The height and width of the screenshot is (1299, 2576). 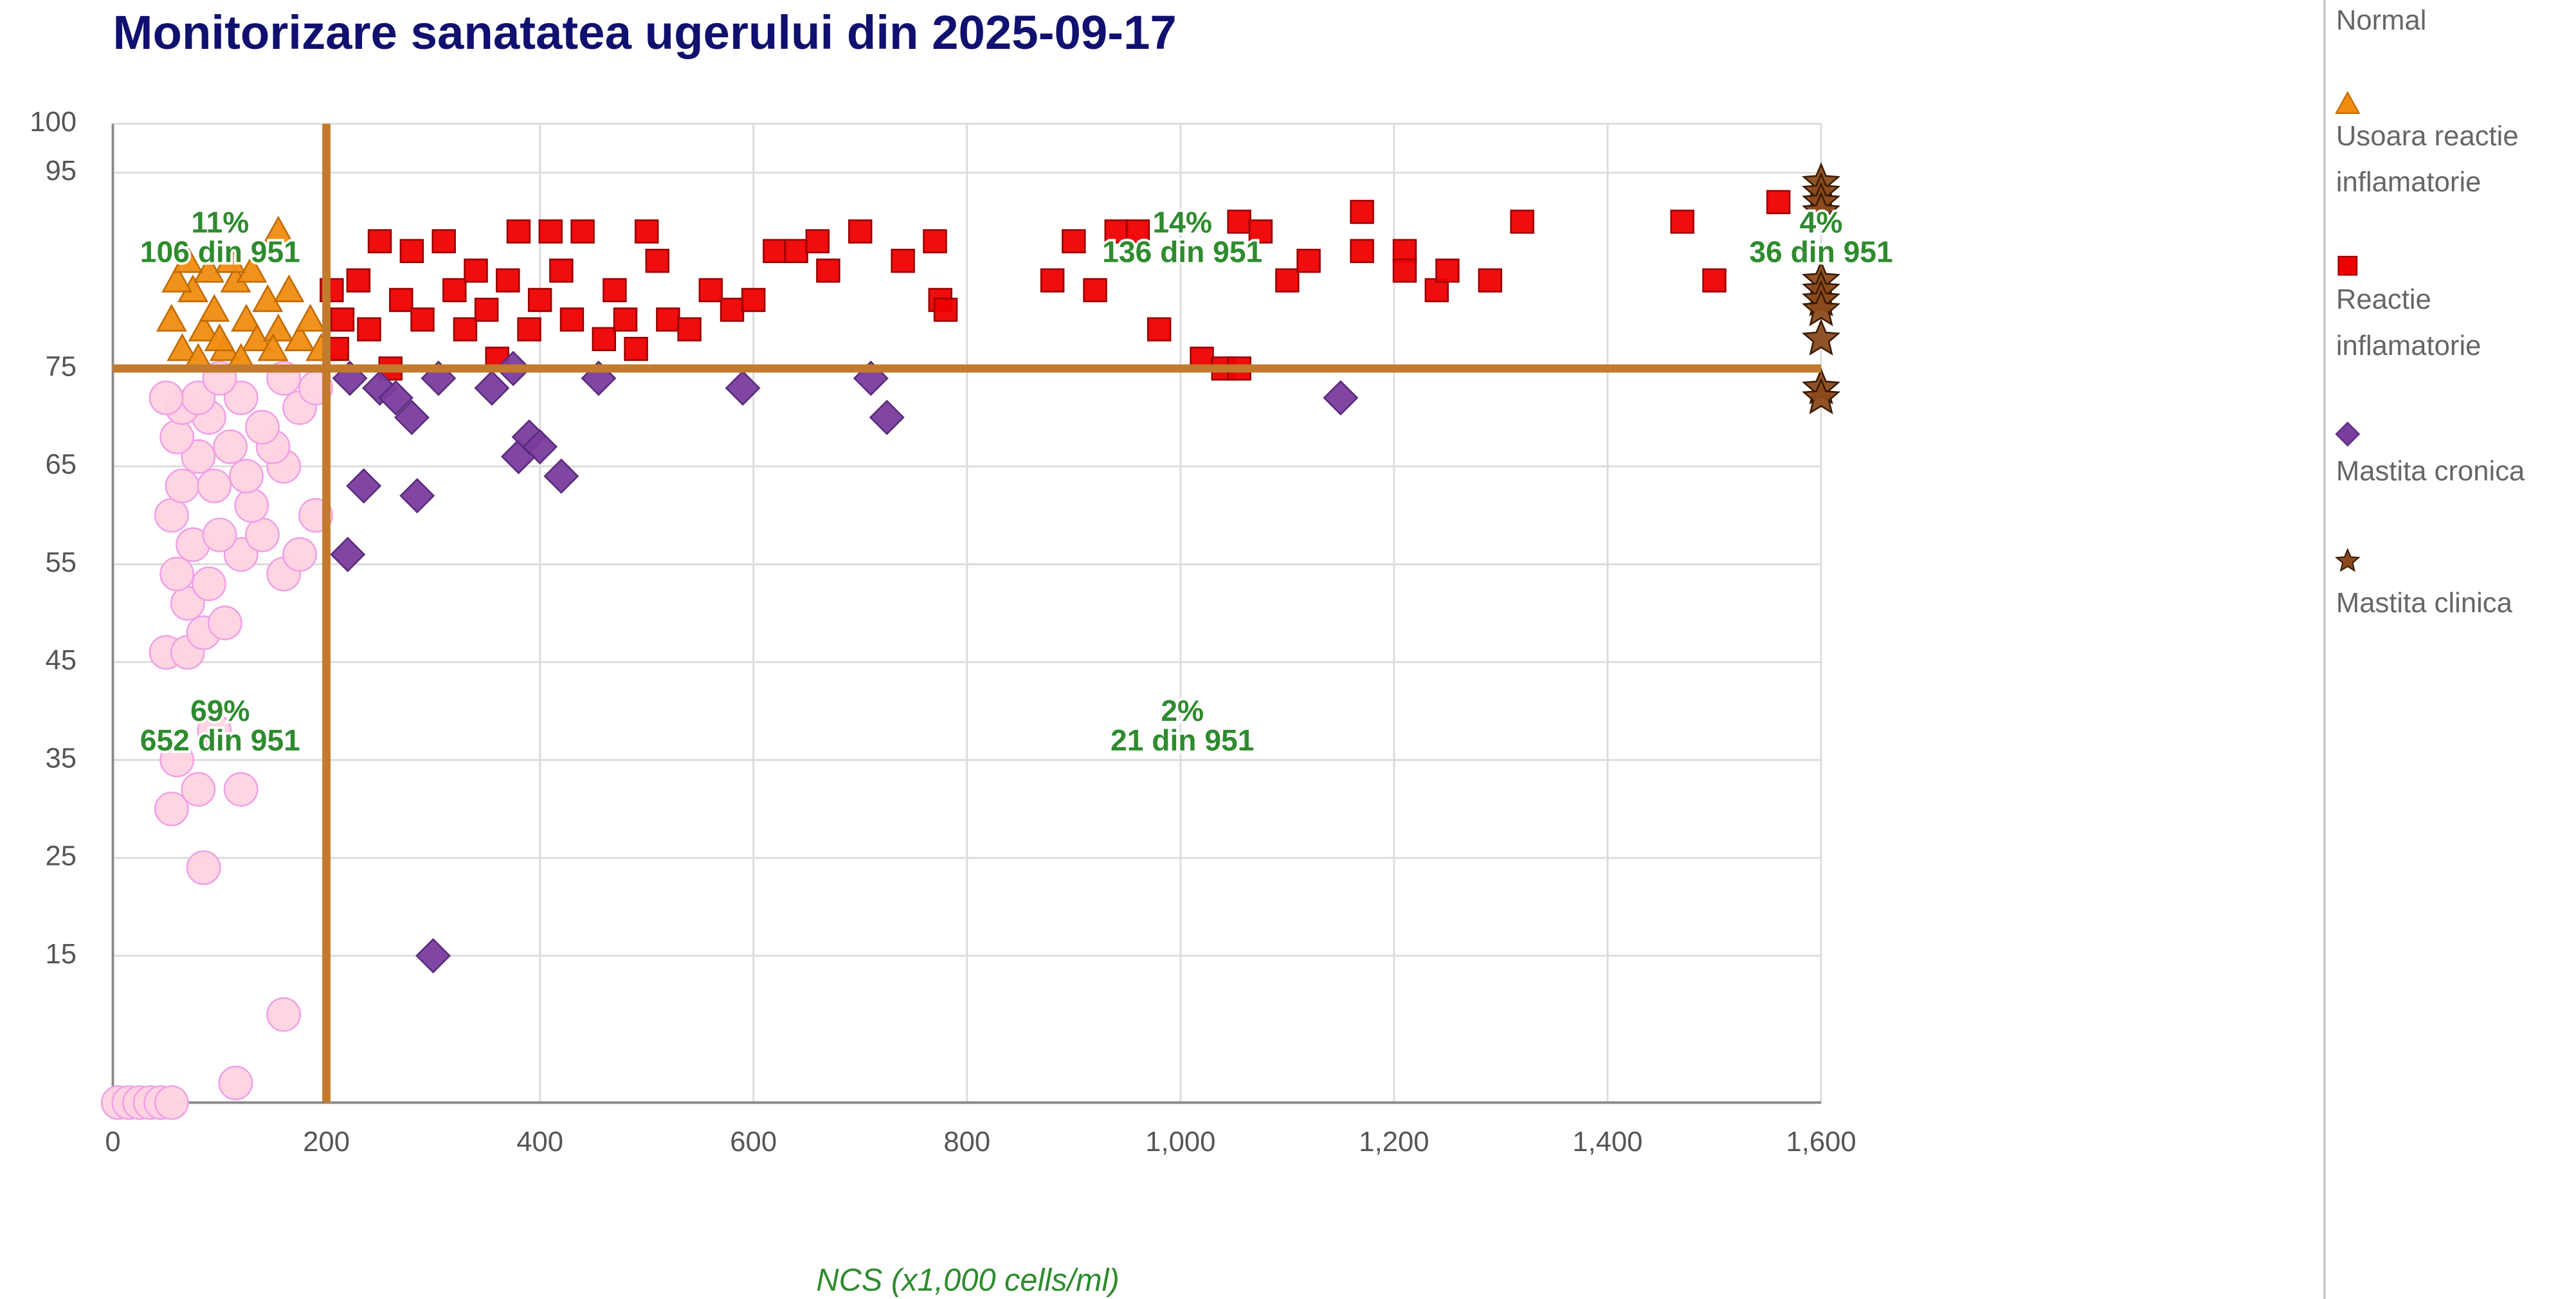 What do you see at coordinates (1182, 710) in the screenshot?
I see `annotation-percent: 2%` at bounding box center [1182, 710].